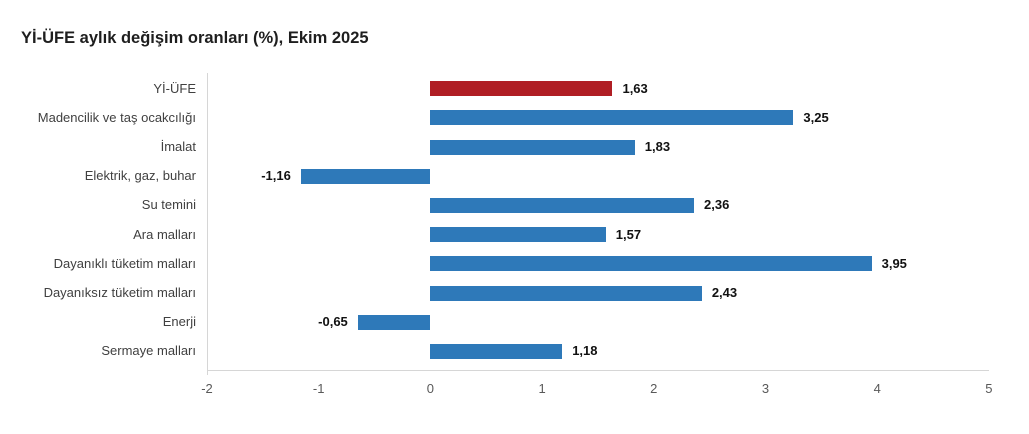  Describe the element at coordinates (894, 263) in the screenshot. I see `value-label: 3,95` at that location.